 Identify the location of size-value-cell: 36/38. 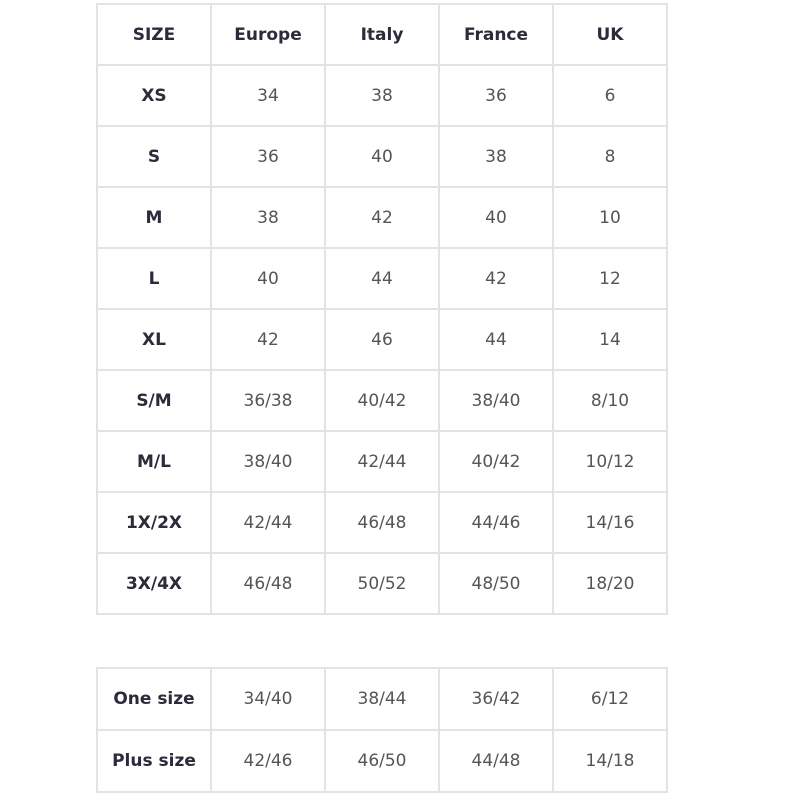
(268, 400).